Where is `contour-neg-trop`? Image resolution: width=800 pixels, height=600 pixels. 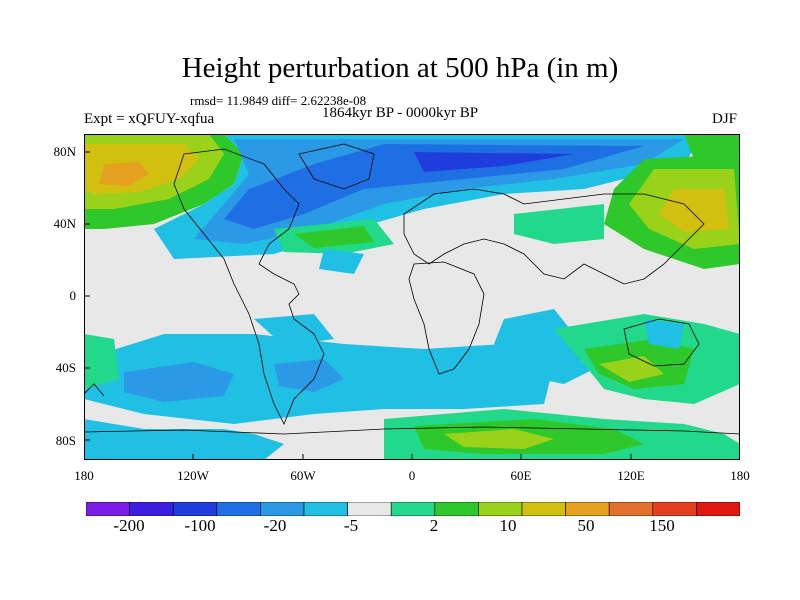
contour-neg-trop is located at coordinates (341, 261).